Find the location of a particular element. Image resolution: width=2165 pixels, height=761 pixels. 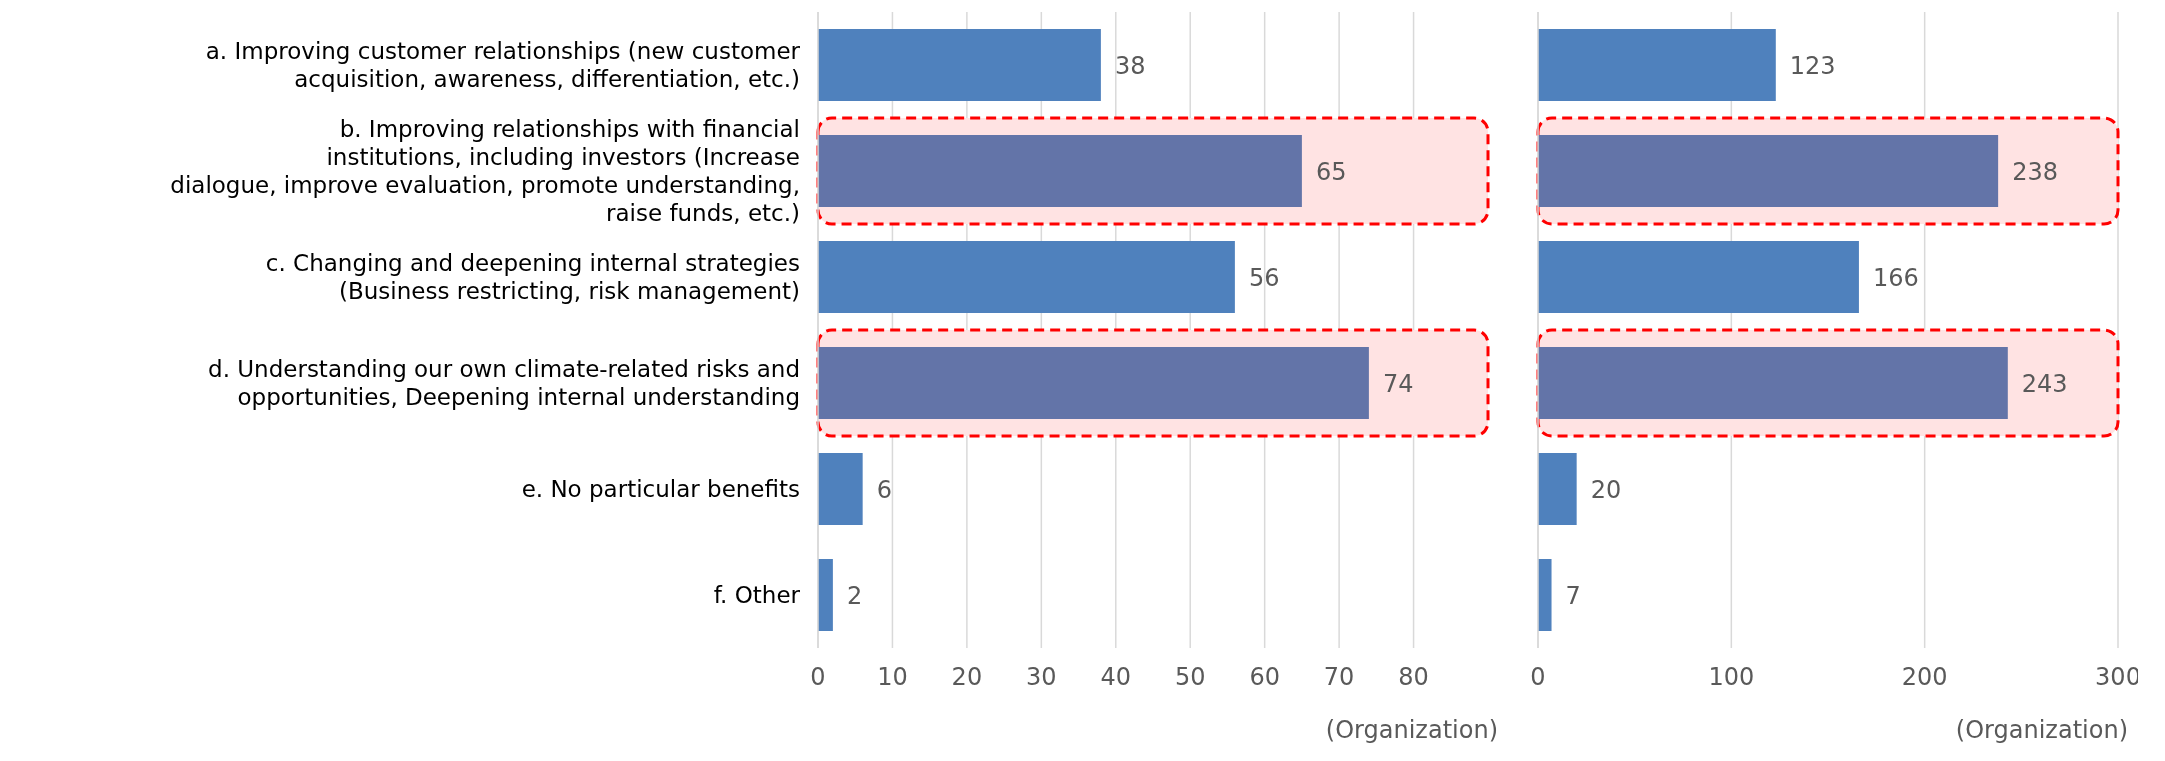

data-label: 166 is located at coordinates (1895, 277).